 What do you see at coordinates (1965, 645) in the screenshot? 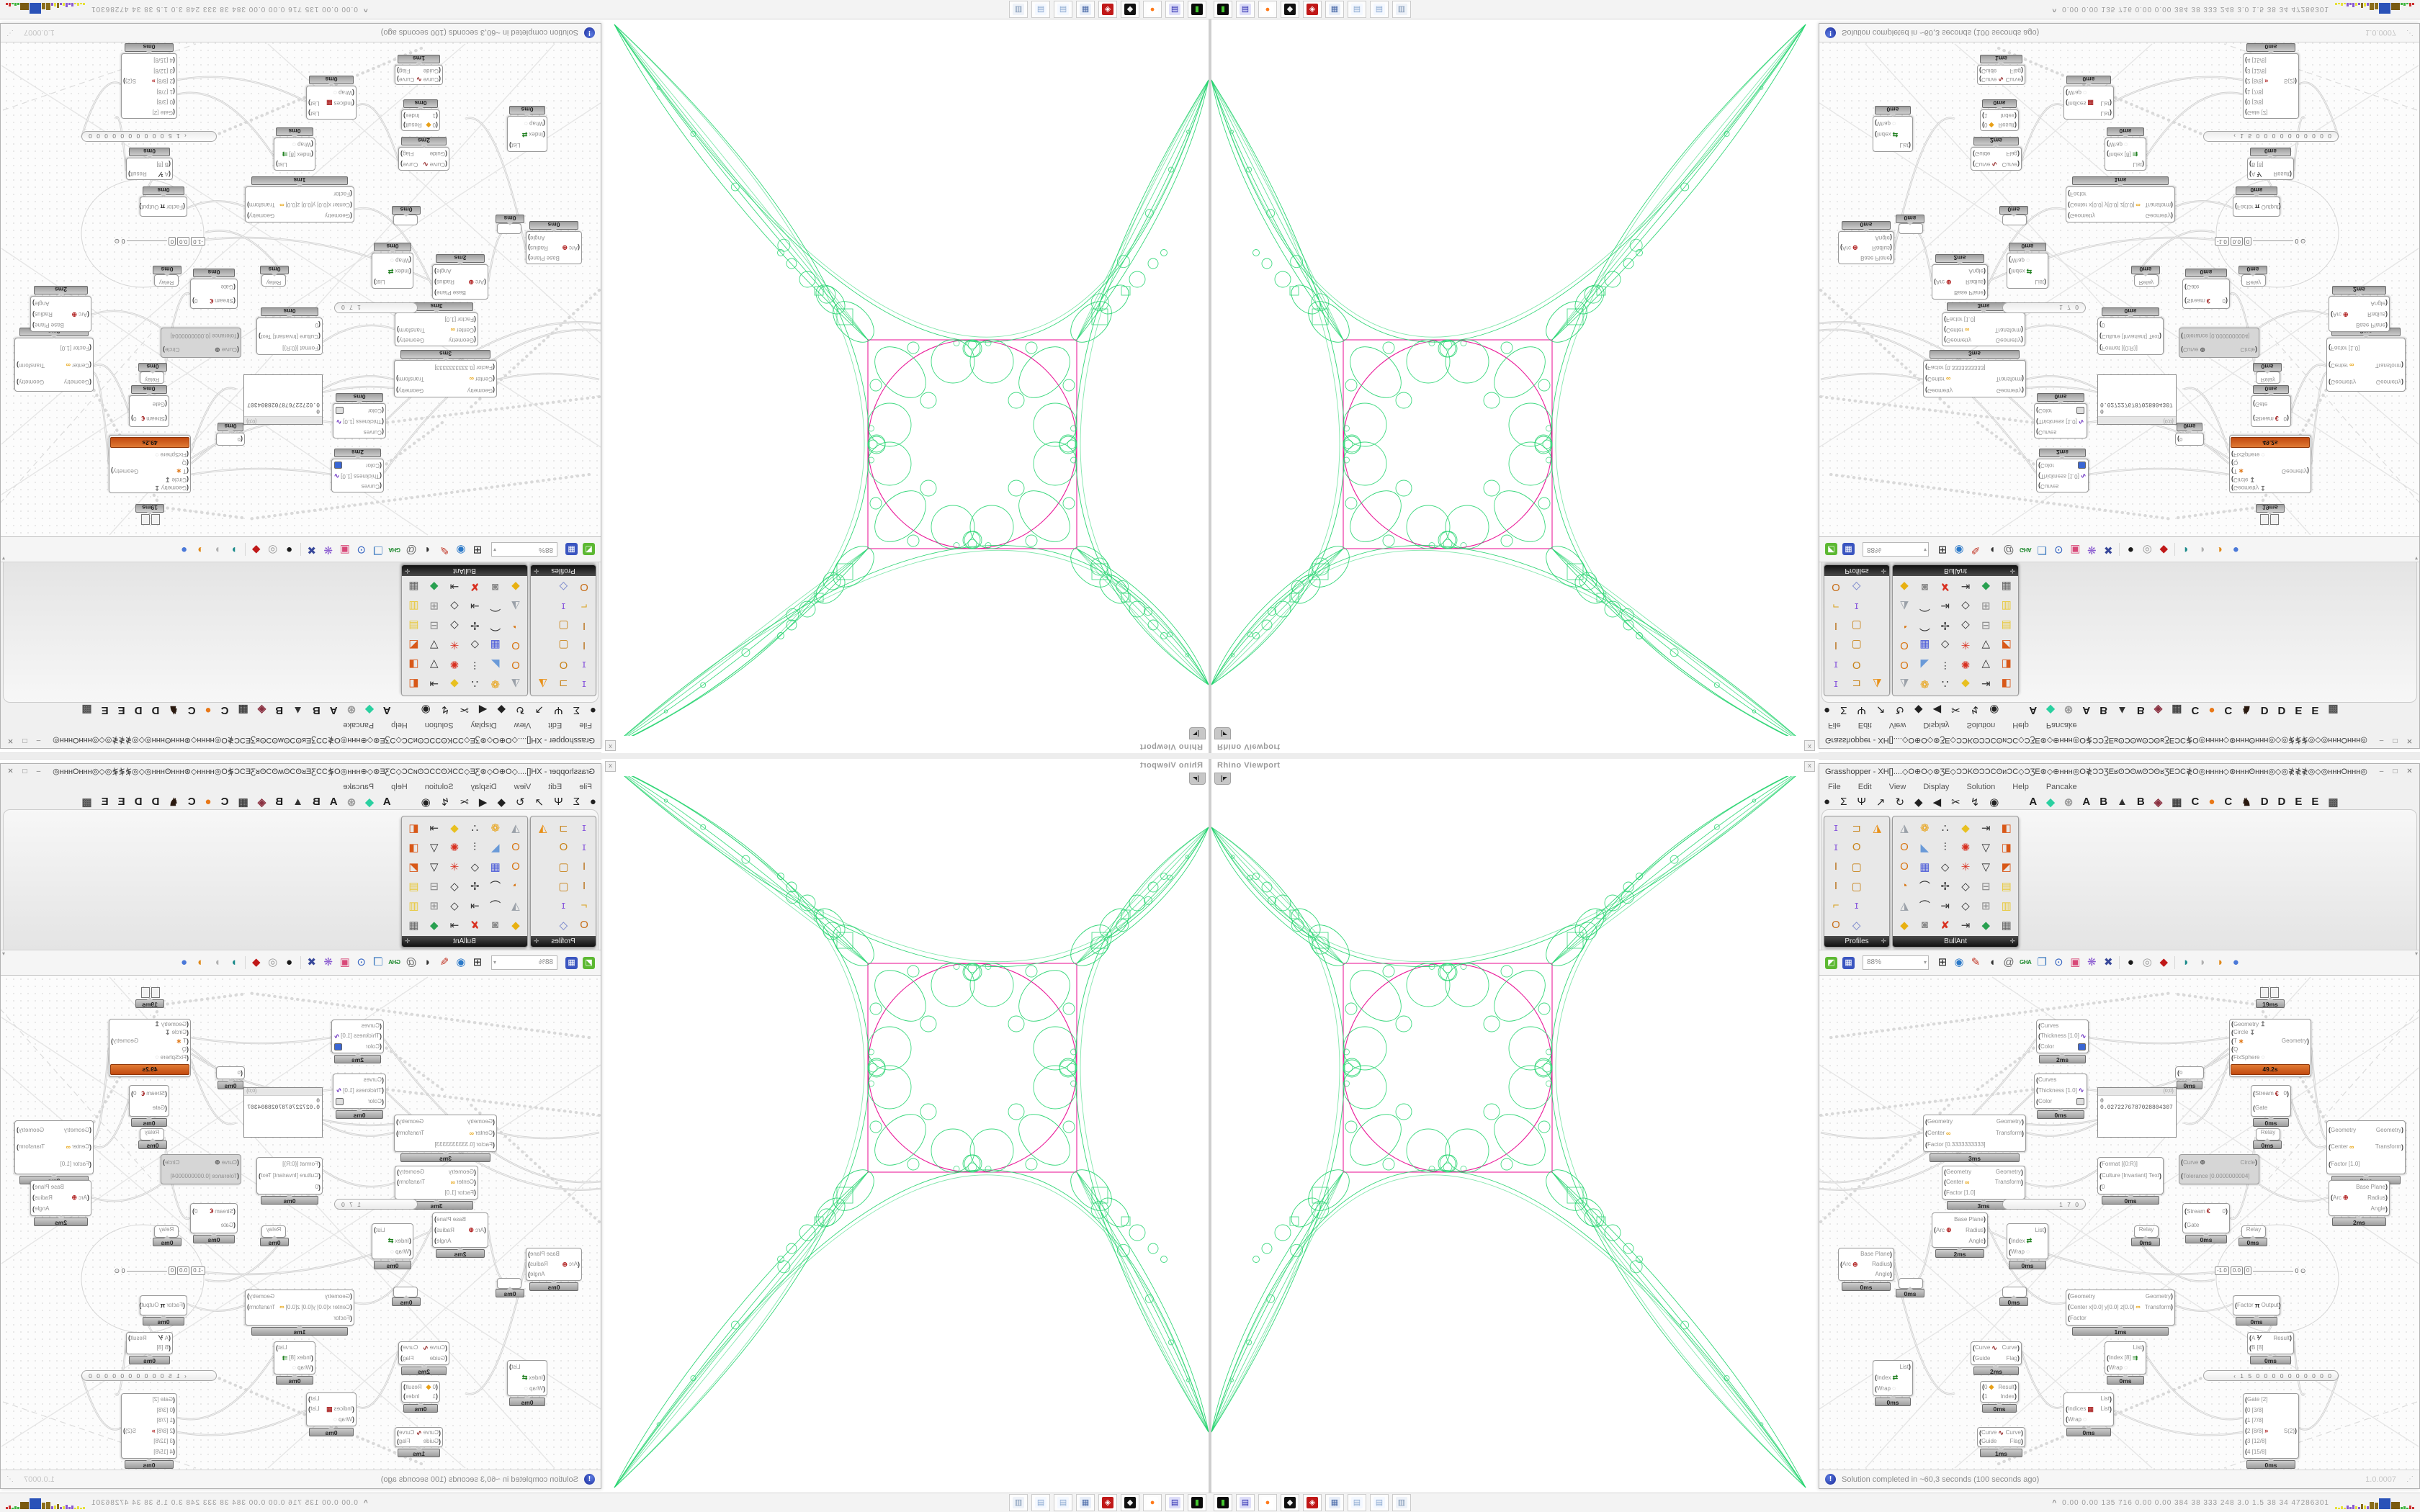
I see `palette-icon: ✳` at bounding box center [1965, 645].